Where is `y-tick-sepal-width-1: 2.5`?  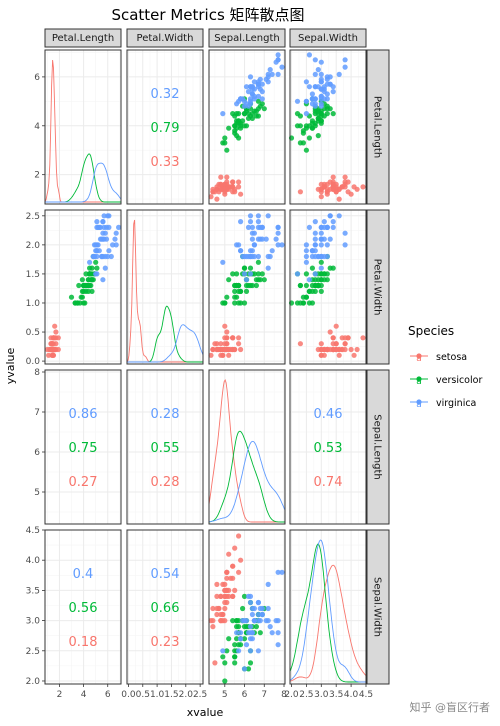 y-tick-sepal-width-1: 2.5 is located at coordinates (33, 652).